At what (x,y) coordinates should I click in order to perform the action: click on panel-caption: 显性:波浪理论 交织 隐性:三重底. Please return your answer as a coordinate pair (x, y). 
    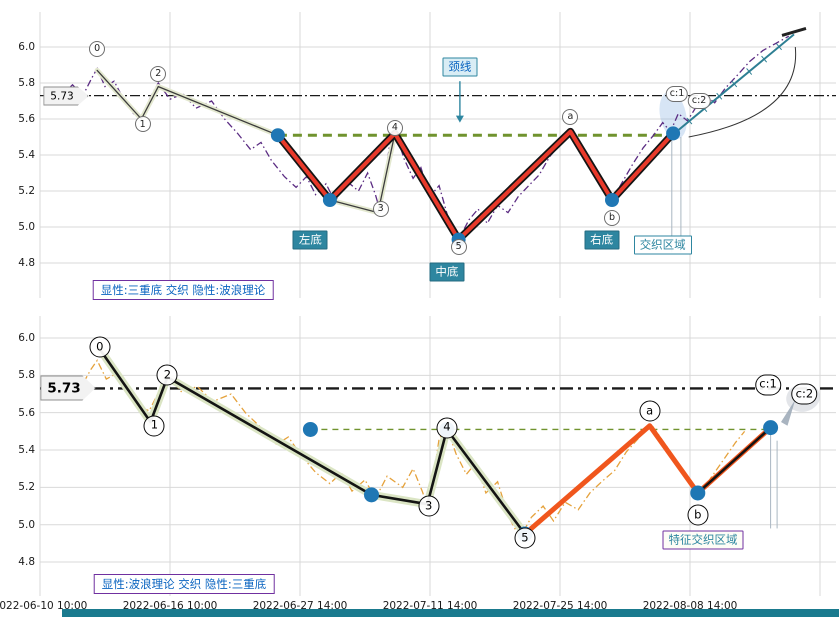
    Looking at the image, I should click on (184, 584).